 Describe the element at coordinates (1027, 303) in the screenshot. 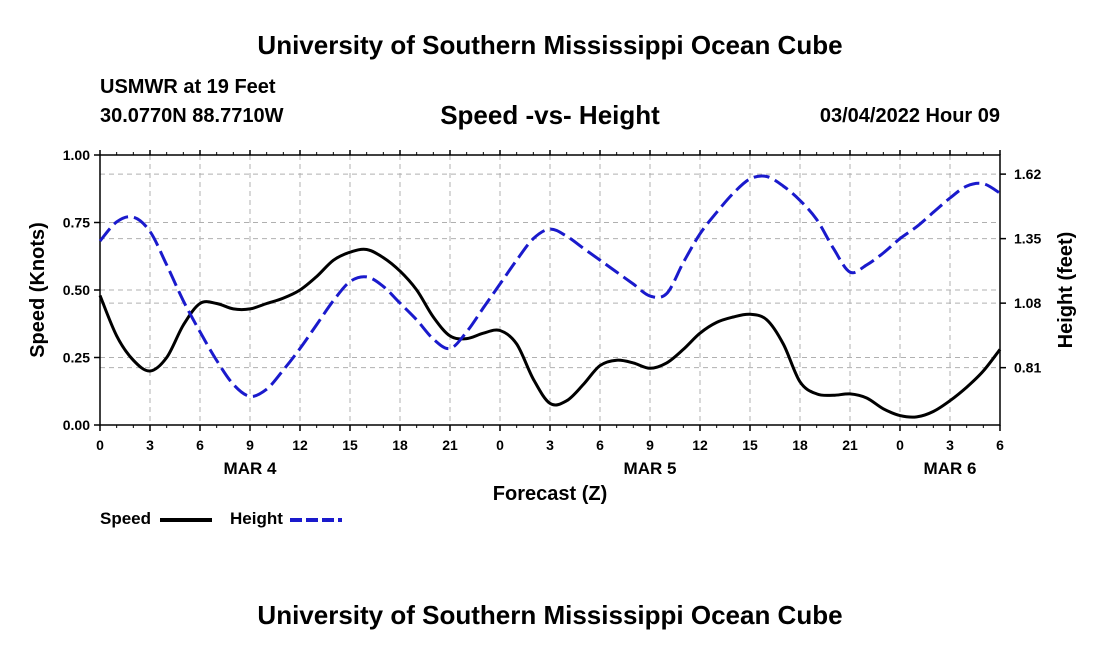

I see `y-tick-label-right: 1.08` at that location.